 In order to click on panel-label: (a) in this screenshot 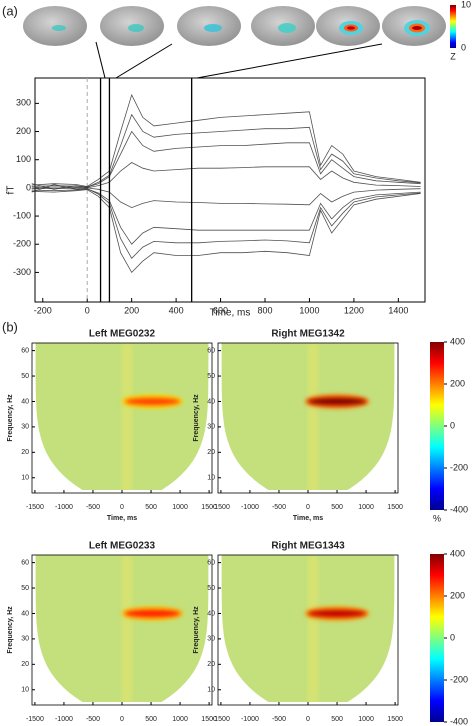, I will do `click(10, 10)`.